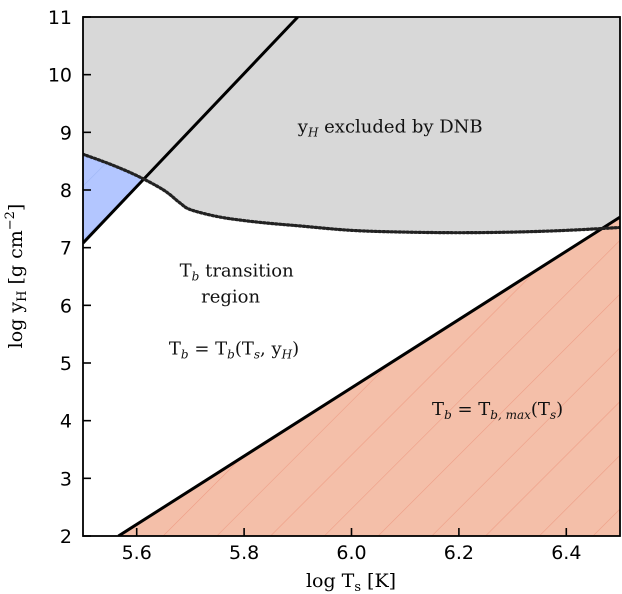 This screenshot has height=594, width=622. Describe the element at coordinates (351, 193) in the screenshot. I see `dnb-boundary-curve` at that location.